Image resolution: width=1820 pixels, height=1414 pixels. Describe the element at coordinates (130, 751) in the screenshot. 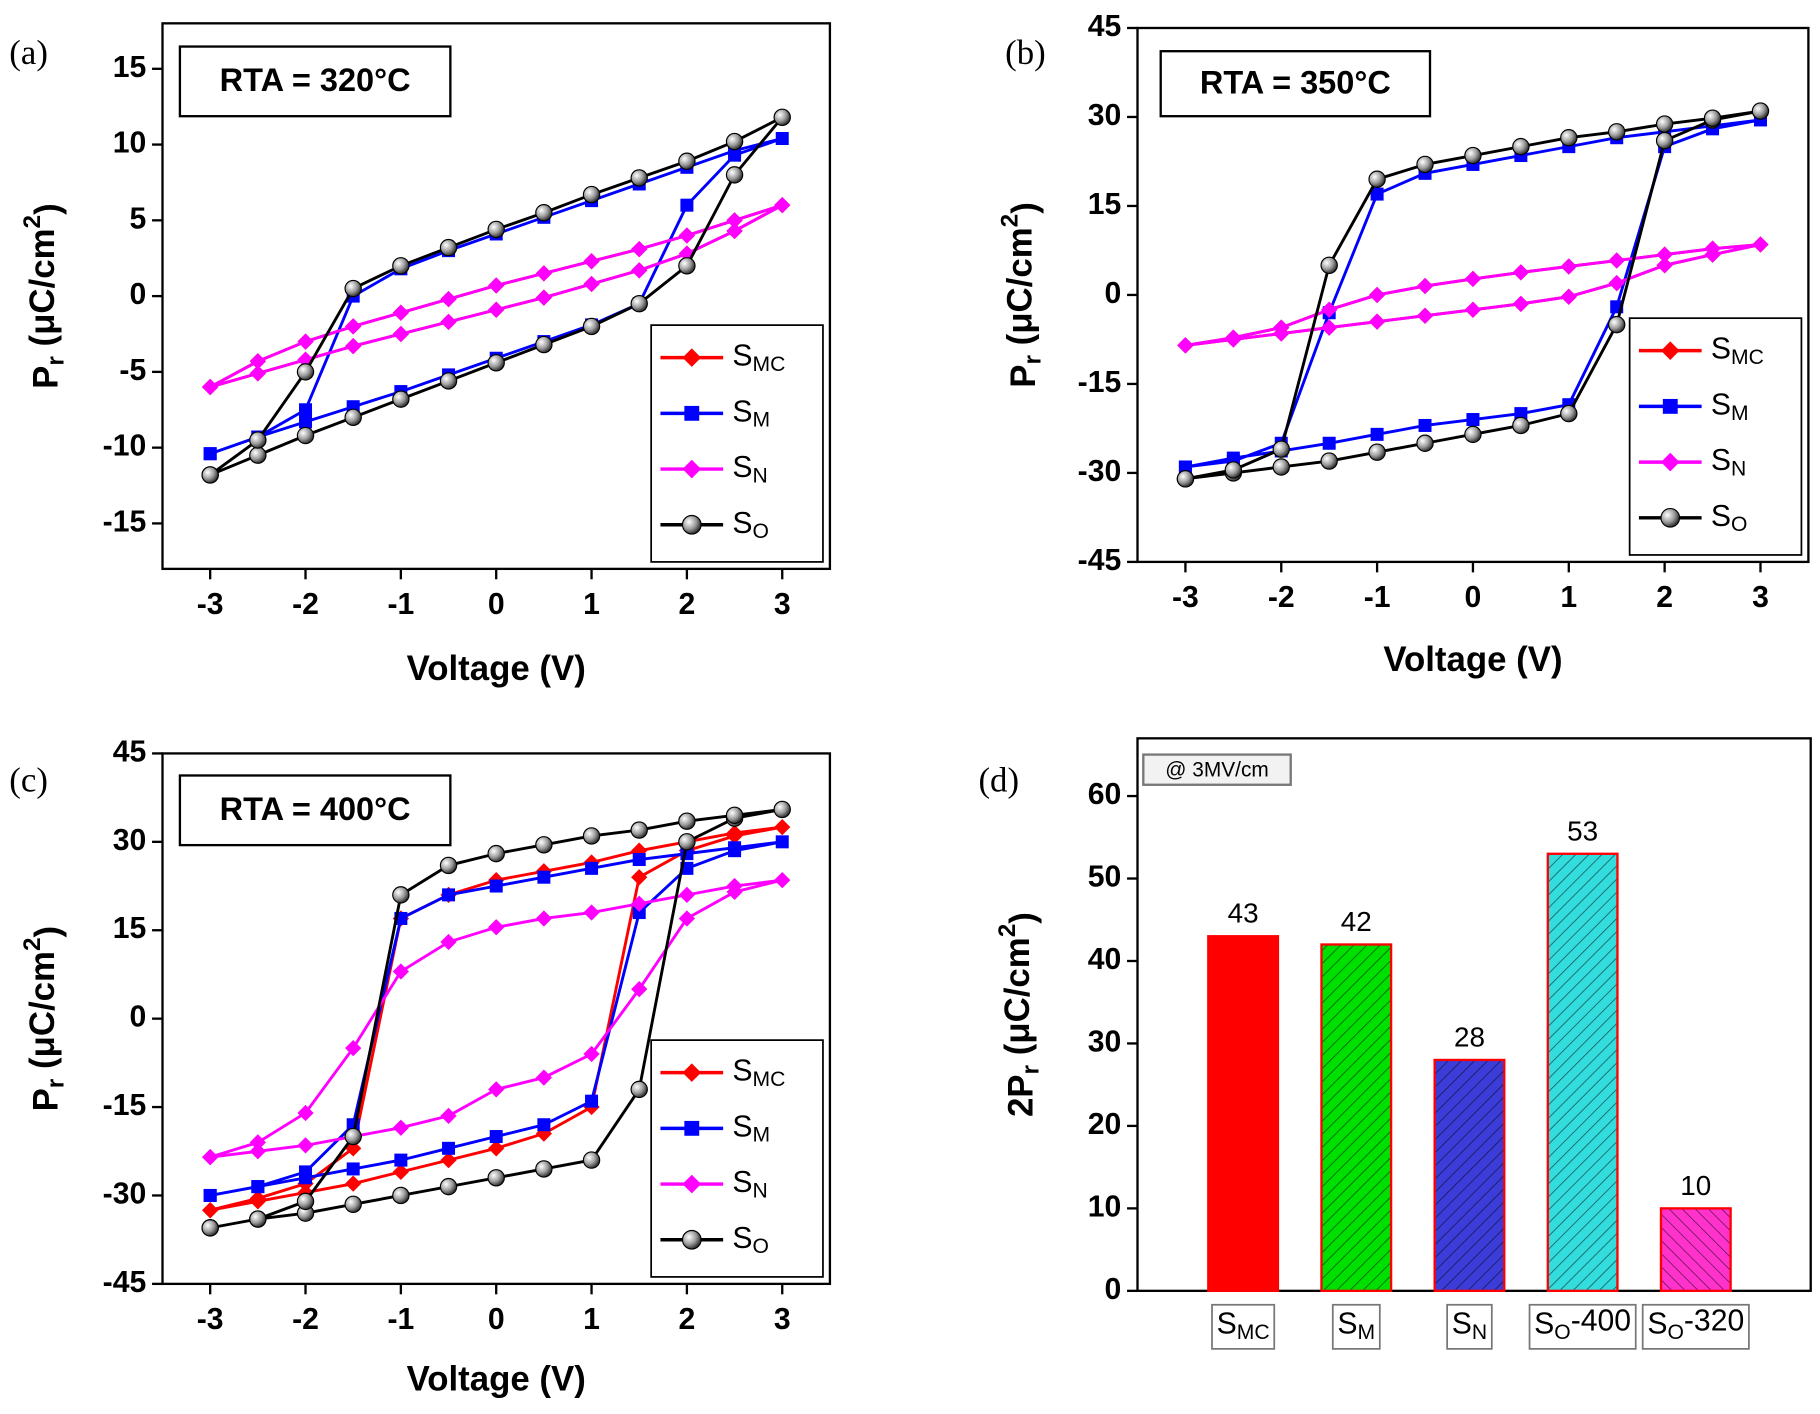

I see `y-tick-label: 45` at that location.